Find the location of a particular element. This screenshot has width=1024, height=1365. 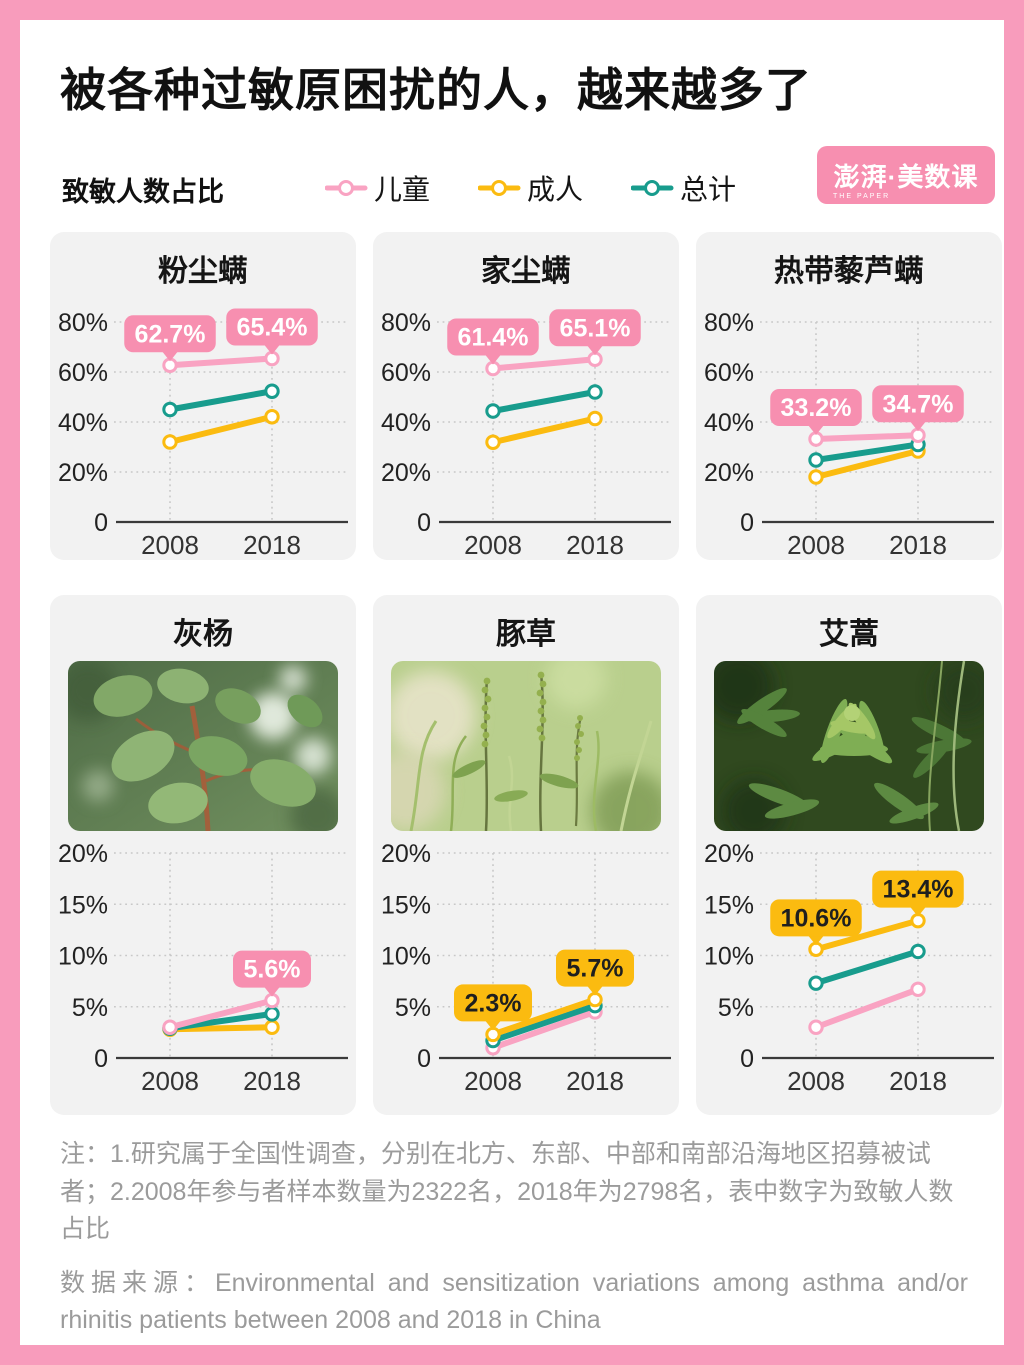

chart-card-2: 家尘螨 0 20% 40% 60% 80% 2008 2018 61.4% 65.1% is located at coordinates (526, 396).